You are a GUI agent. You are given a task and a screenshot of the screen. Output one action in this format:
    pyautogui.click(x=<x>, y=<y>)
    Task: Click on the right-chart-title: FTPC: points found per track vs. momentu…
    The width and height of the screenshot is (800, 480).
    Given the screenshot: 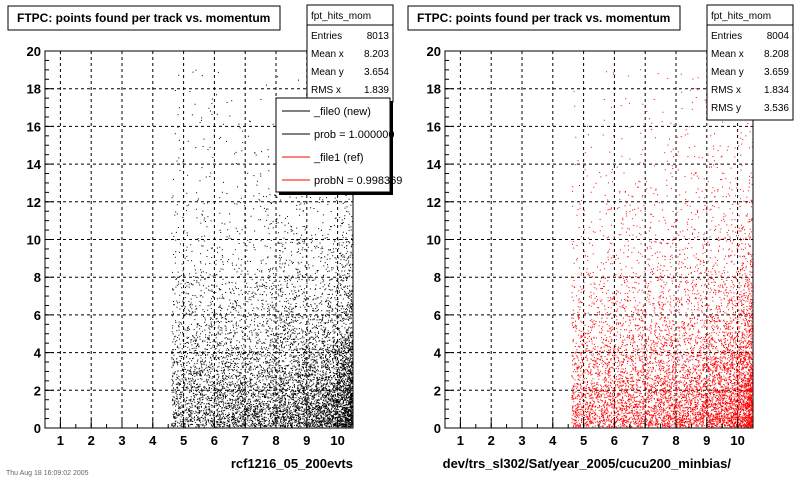 What is the action you would take?
    pyautogui.click(x=543, y=18)
    